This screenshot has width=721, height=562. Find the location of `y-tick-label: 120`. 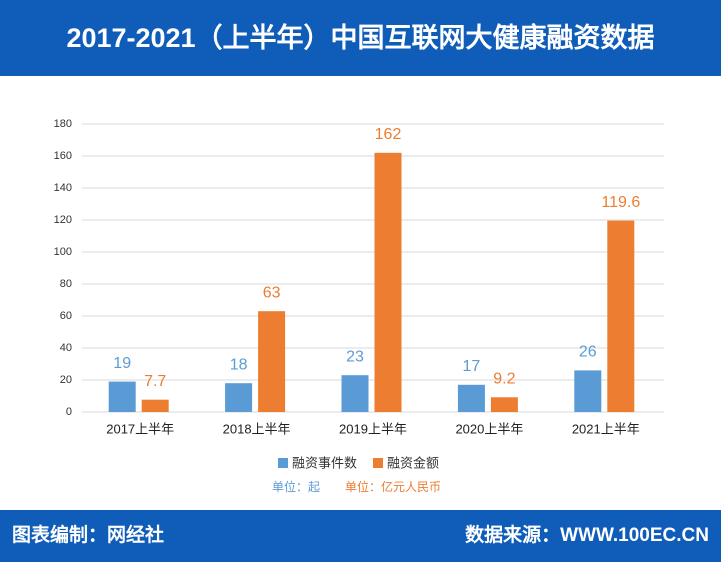

y-tick-label: 120 is located at coordinates (63, 220).